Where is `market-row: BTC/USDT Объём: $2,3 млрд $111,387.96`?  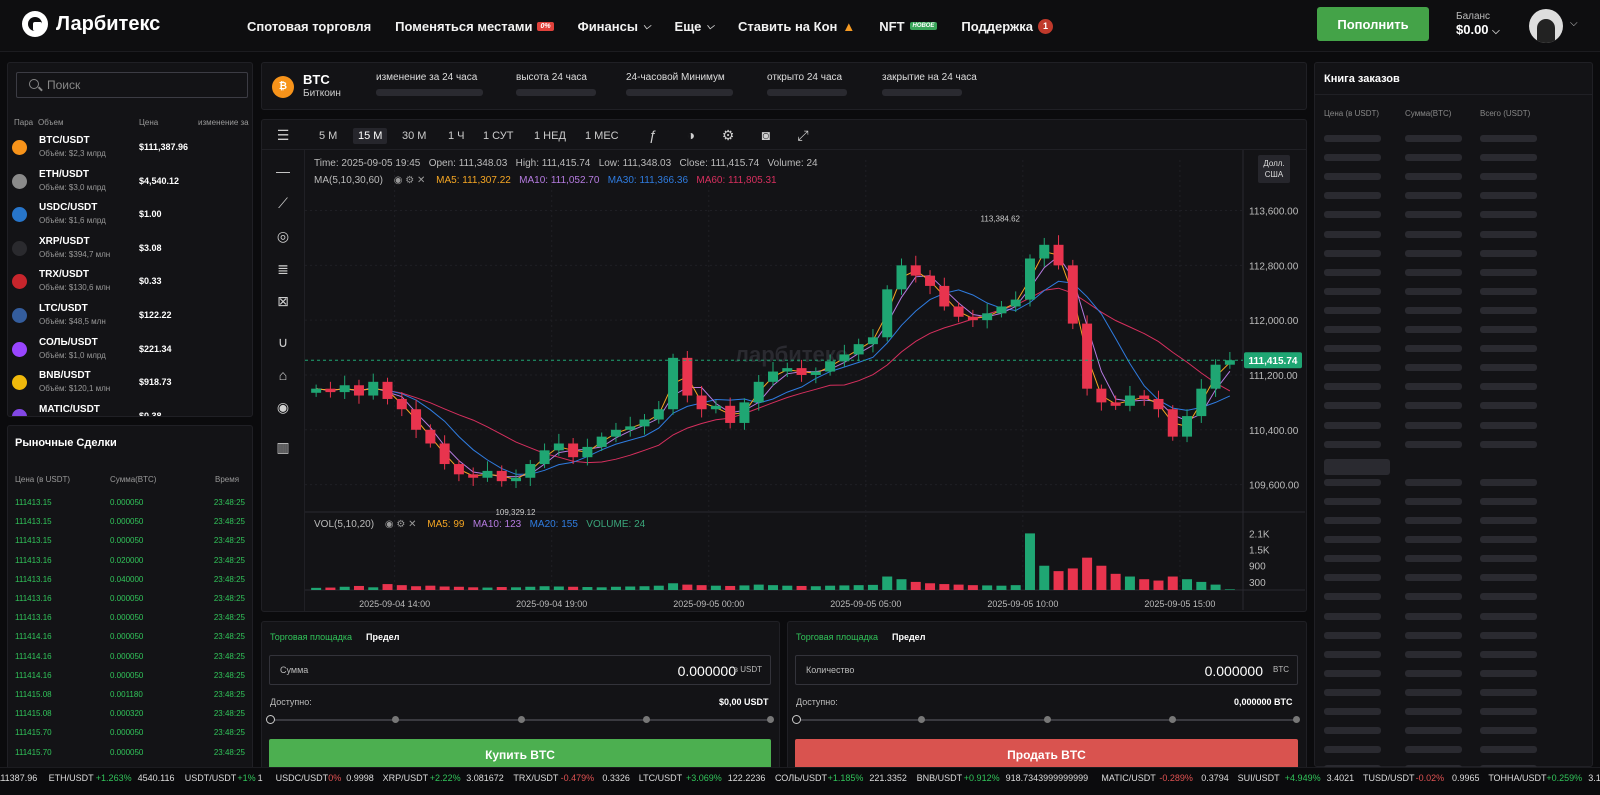 market-row: BTC/USDT Объём: $2,3 млрд $111,387.96 is located at coordinates (132, 148).